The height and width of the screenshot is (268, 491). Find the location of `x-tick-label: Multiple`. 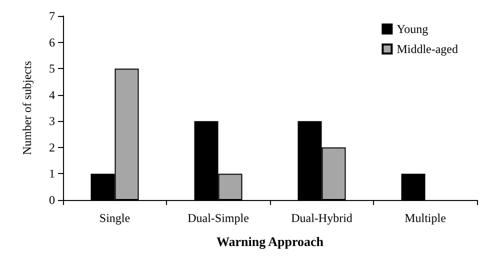

x-tick-label: Multiple is located at coordinates (425, 218).